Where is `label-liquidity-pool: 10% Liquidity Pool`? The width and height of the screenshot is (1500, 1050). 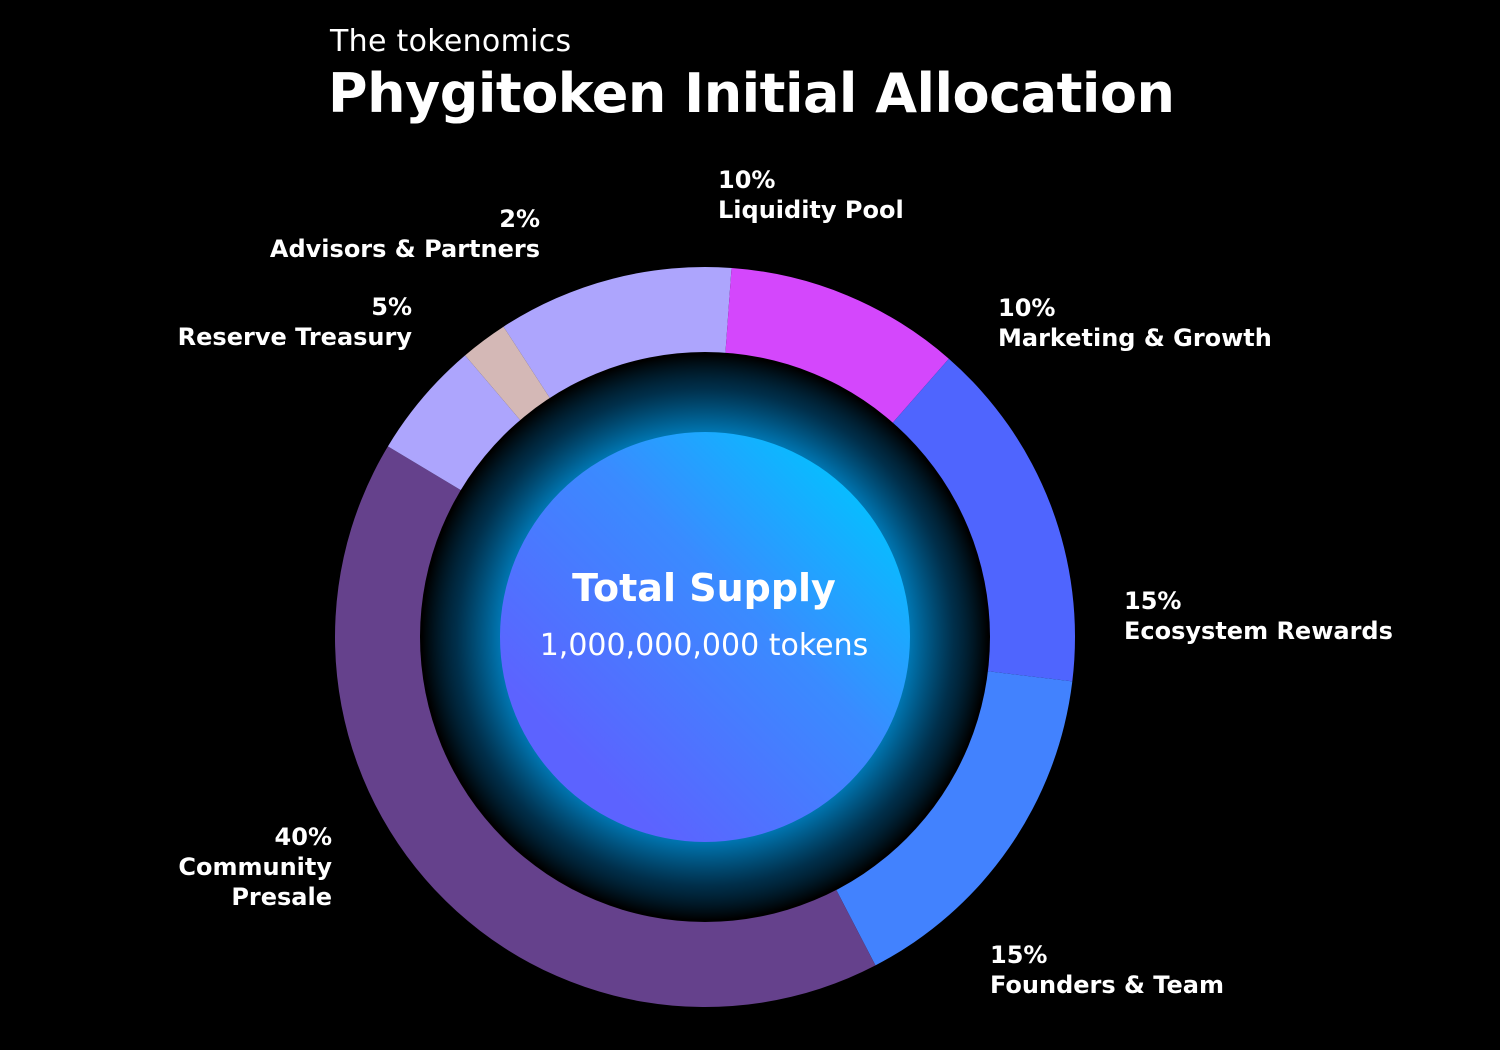 label-liquidity-pool: 10% Liquidity Pool is located at coordinates (811, 195).